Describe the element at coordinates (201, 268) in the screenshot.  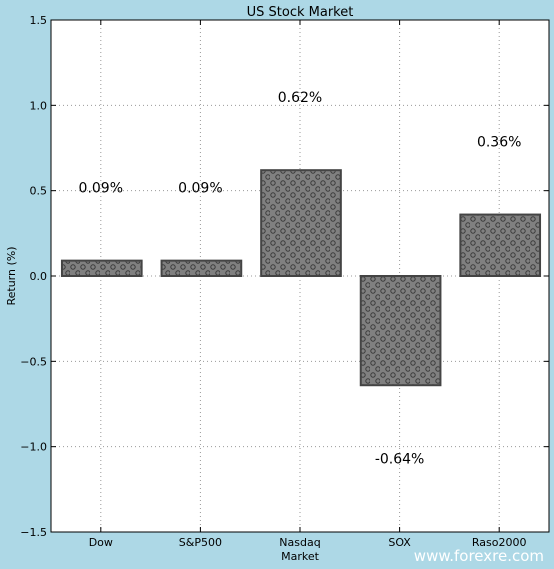
I see `bar-sp500` at that location.